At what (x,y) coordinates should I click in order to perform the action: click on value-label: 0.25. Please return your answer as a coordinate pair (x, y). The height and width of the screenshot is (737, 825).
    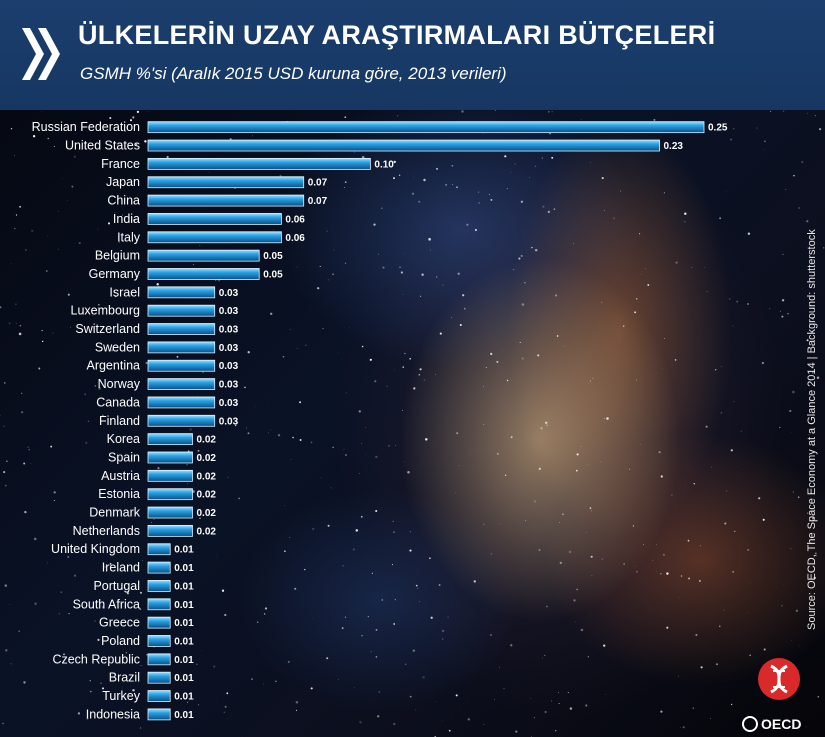
    Looking at the image, I should click on (718, 128).